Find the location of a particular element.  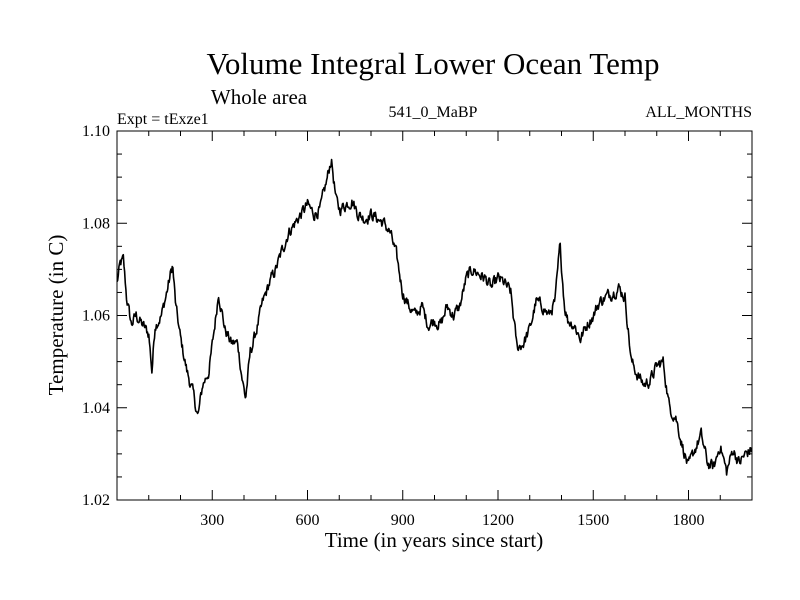

y-tick-label: 1.02 is located at coordinates (96, 500).